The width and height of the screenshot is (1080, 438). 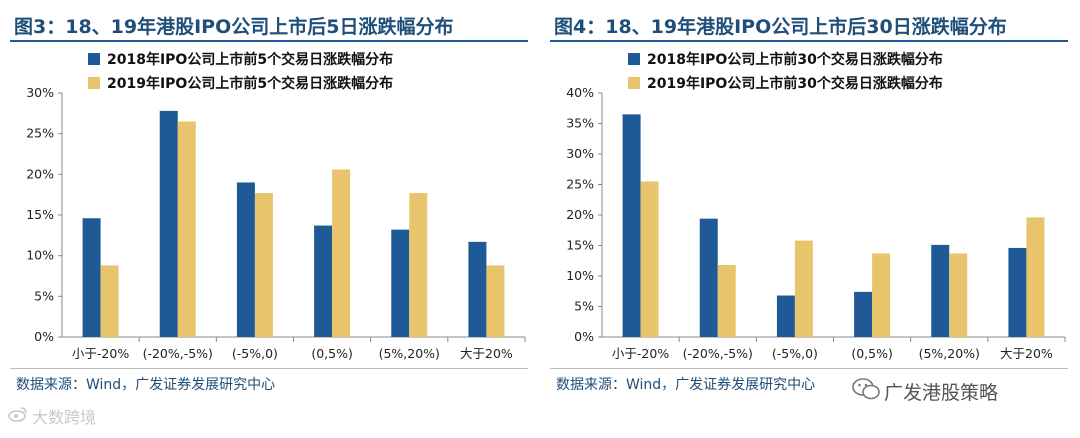 I want to click on y-tick-label: 35%, so click(x=580, y=123).